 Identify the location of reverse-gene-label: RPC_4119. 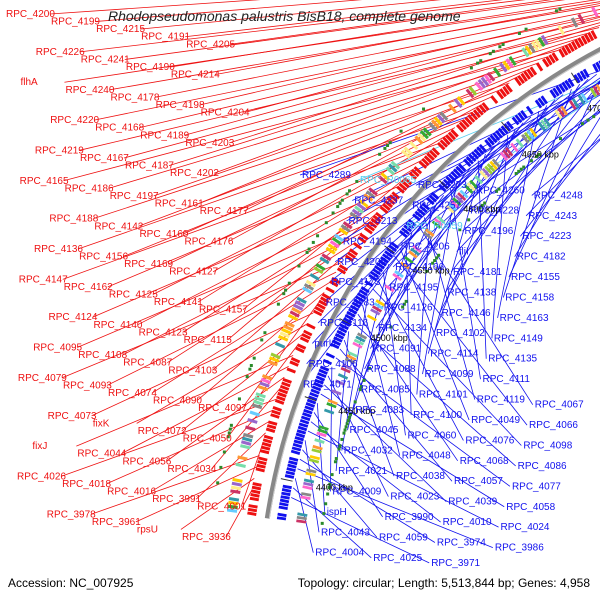
(501, 400).